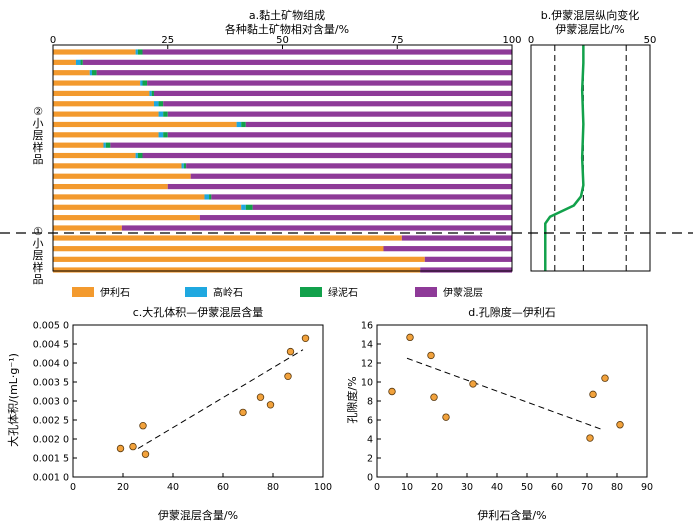 This screenshot has width=693, height=525. What do you see at coordinates (13, 400) in the screenshot?
I see `panel-c-ylabel: 大孔体积/(mL·g⁻¹)` at bounding box center [13, 400].